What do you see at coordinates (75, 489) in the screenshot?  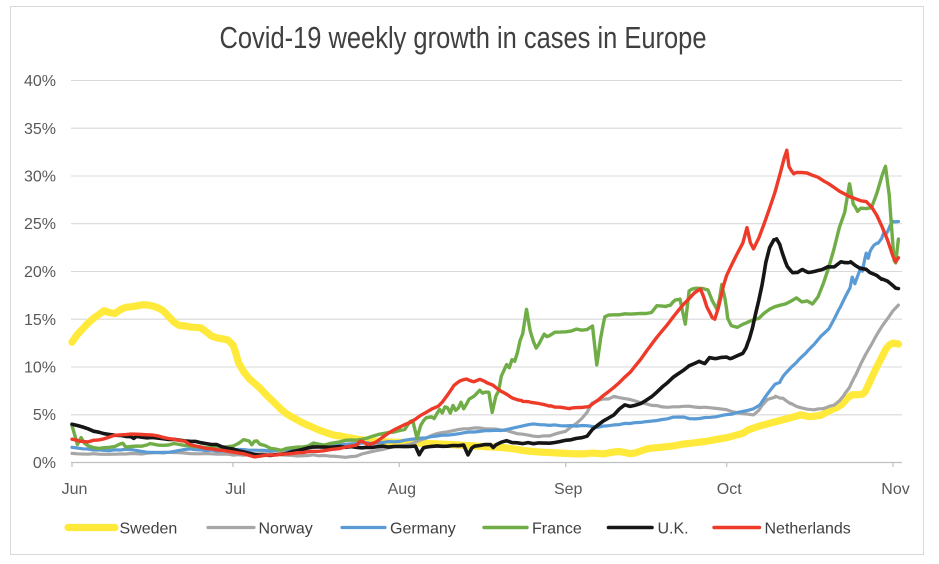 I see `svg-text: Jun` at bounding box center [75, 489].